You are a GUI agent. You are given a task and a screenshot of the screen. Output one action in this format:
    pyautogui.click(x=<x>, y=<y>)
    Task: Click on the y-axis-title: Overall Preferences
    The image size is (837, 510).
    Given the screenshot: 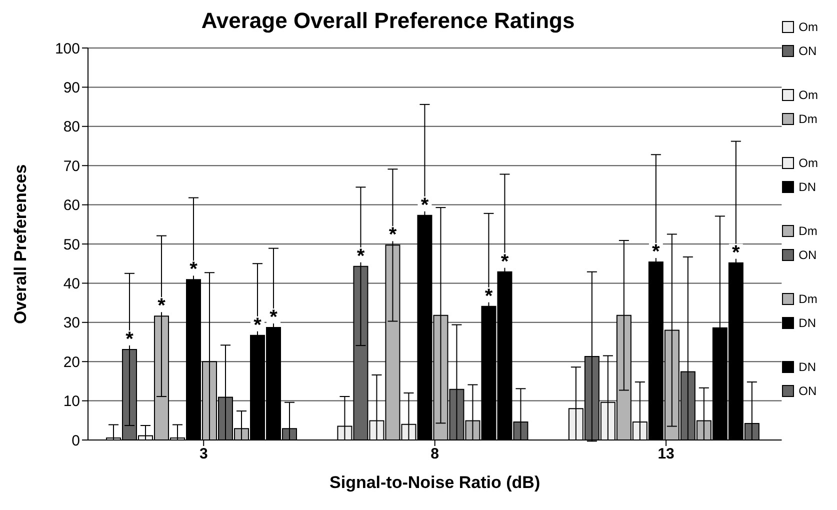 What is the action you would take?
    pyautogui.click(x=20, y=244)
    